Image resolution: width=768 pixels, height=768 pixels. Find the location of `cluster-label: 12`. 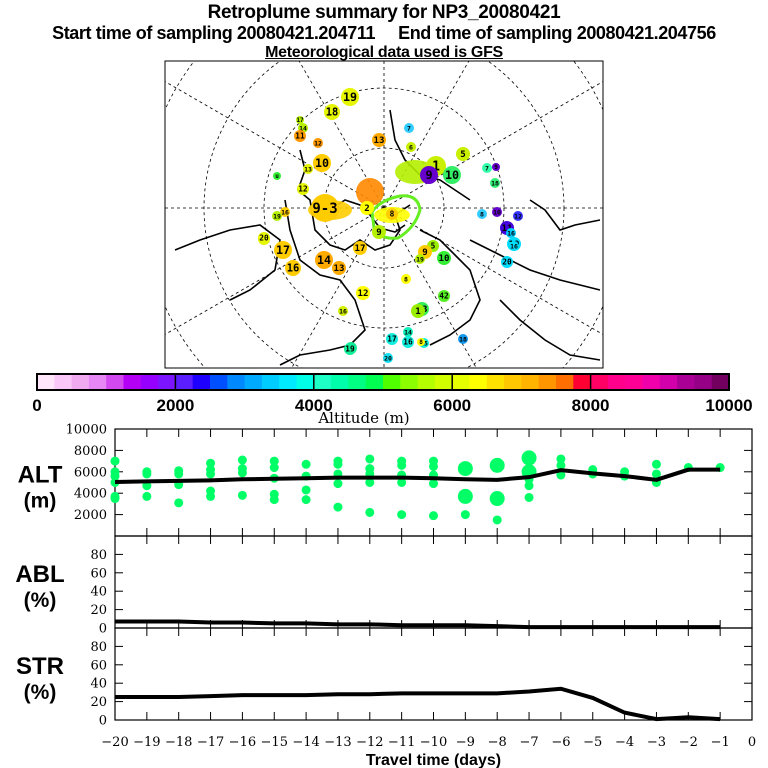

cluster-label: 12 is located at coordinates (303, 189).